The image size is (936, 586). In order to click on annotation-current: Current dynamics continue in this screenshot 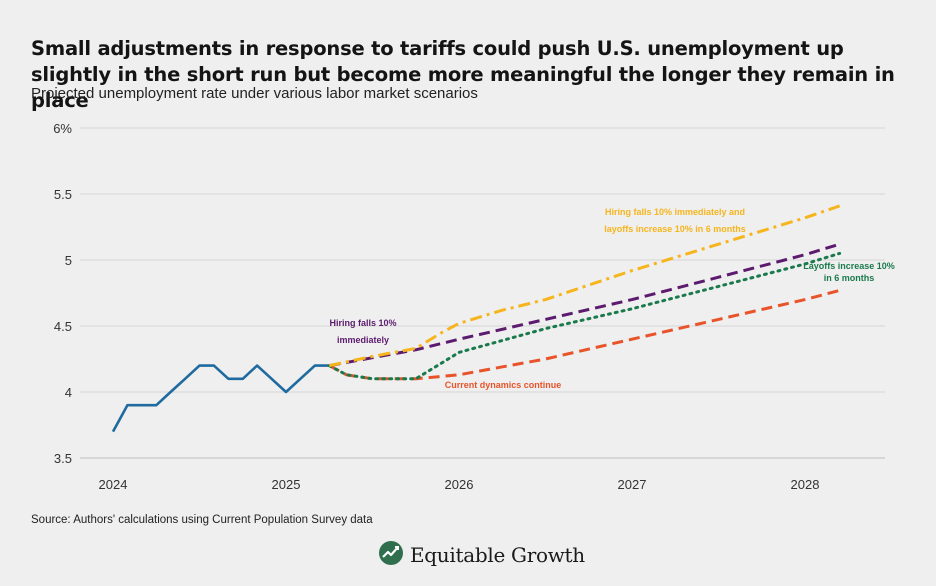, I will do `click(503, 385)`.